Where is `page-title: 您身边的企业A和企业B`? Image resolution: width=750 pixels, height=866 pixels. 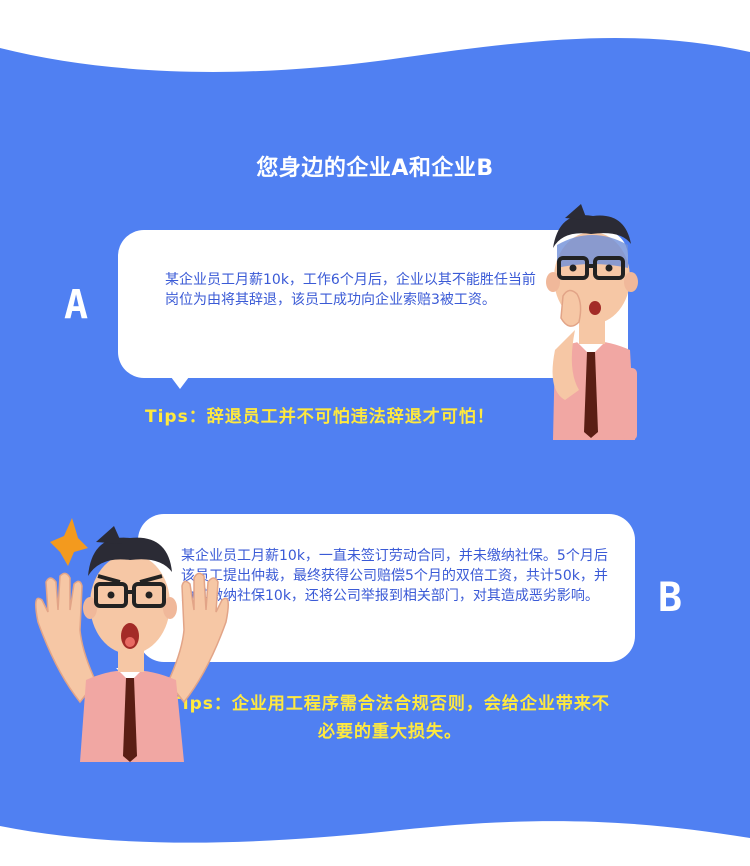
page-title: 您身边的企业A和企业B is located at coordinates (375, 168).